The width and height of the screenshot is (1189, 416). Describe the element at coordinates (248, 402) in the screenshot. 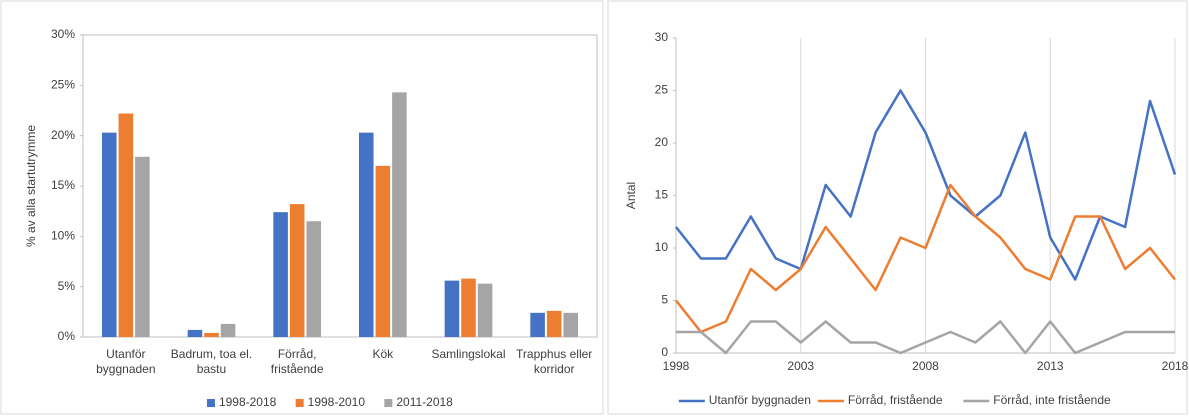

I see `legend-label: 1998-2018` at that location.